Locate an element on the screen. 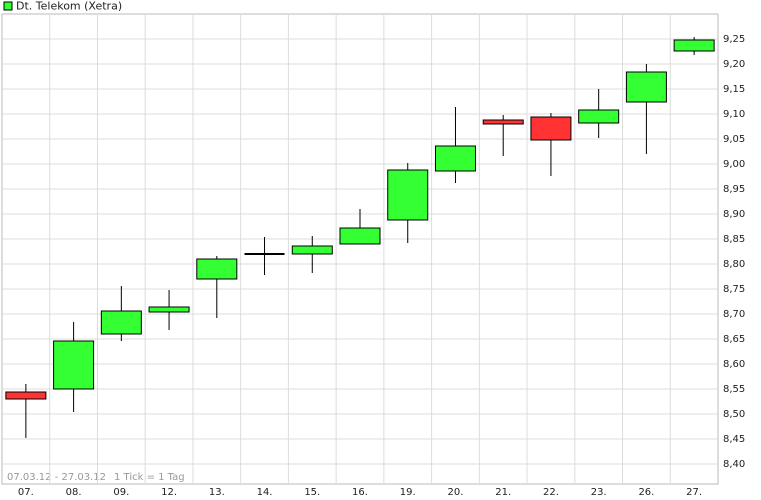 This screenshot has width=761, height=500. x-tick-label: 19. is located at coordinates (408, 492).